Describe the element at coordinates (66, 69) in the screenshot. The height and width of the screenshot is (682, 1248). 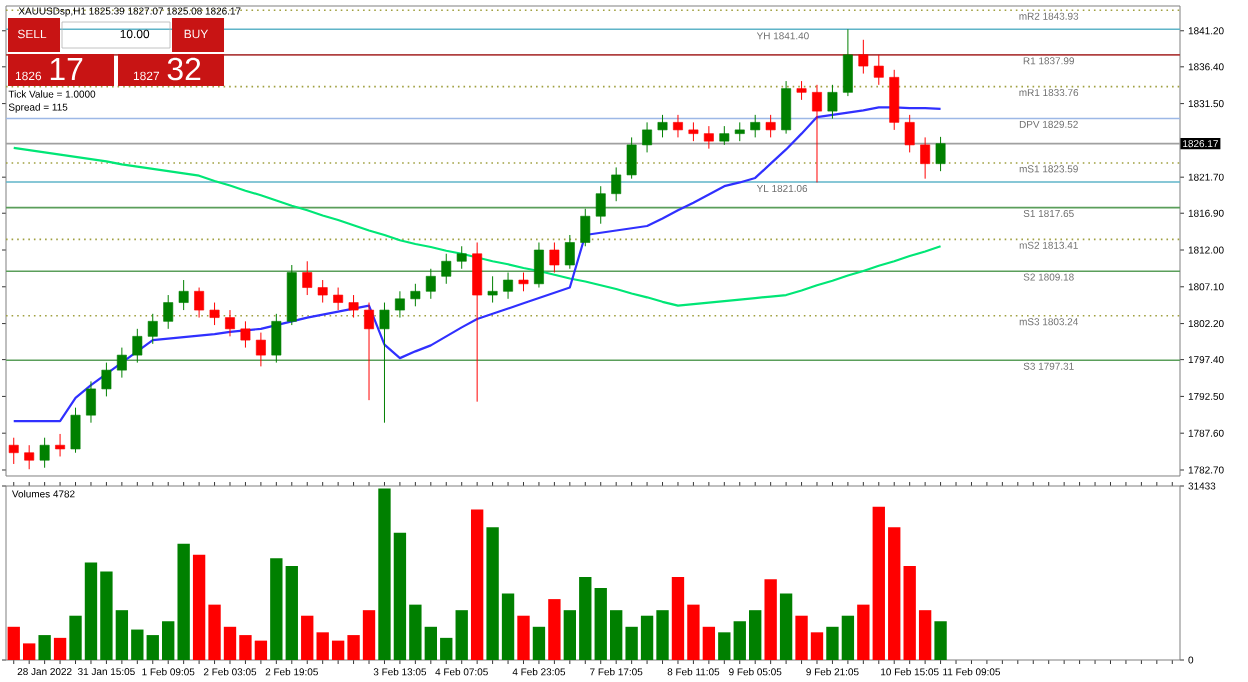
I see `annotation: 17` at that location.